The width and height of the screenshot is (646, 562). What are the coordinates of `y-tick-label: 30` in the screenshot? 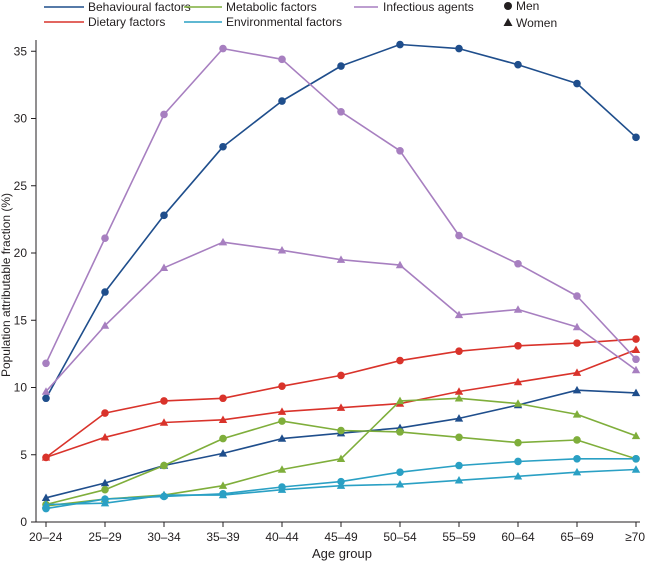 It's located at (21, 119).